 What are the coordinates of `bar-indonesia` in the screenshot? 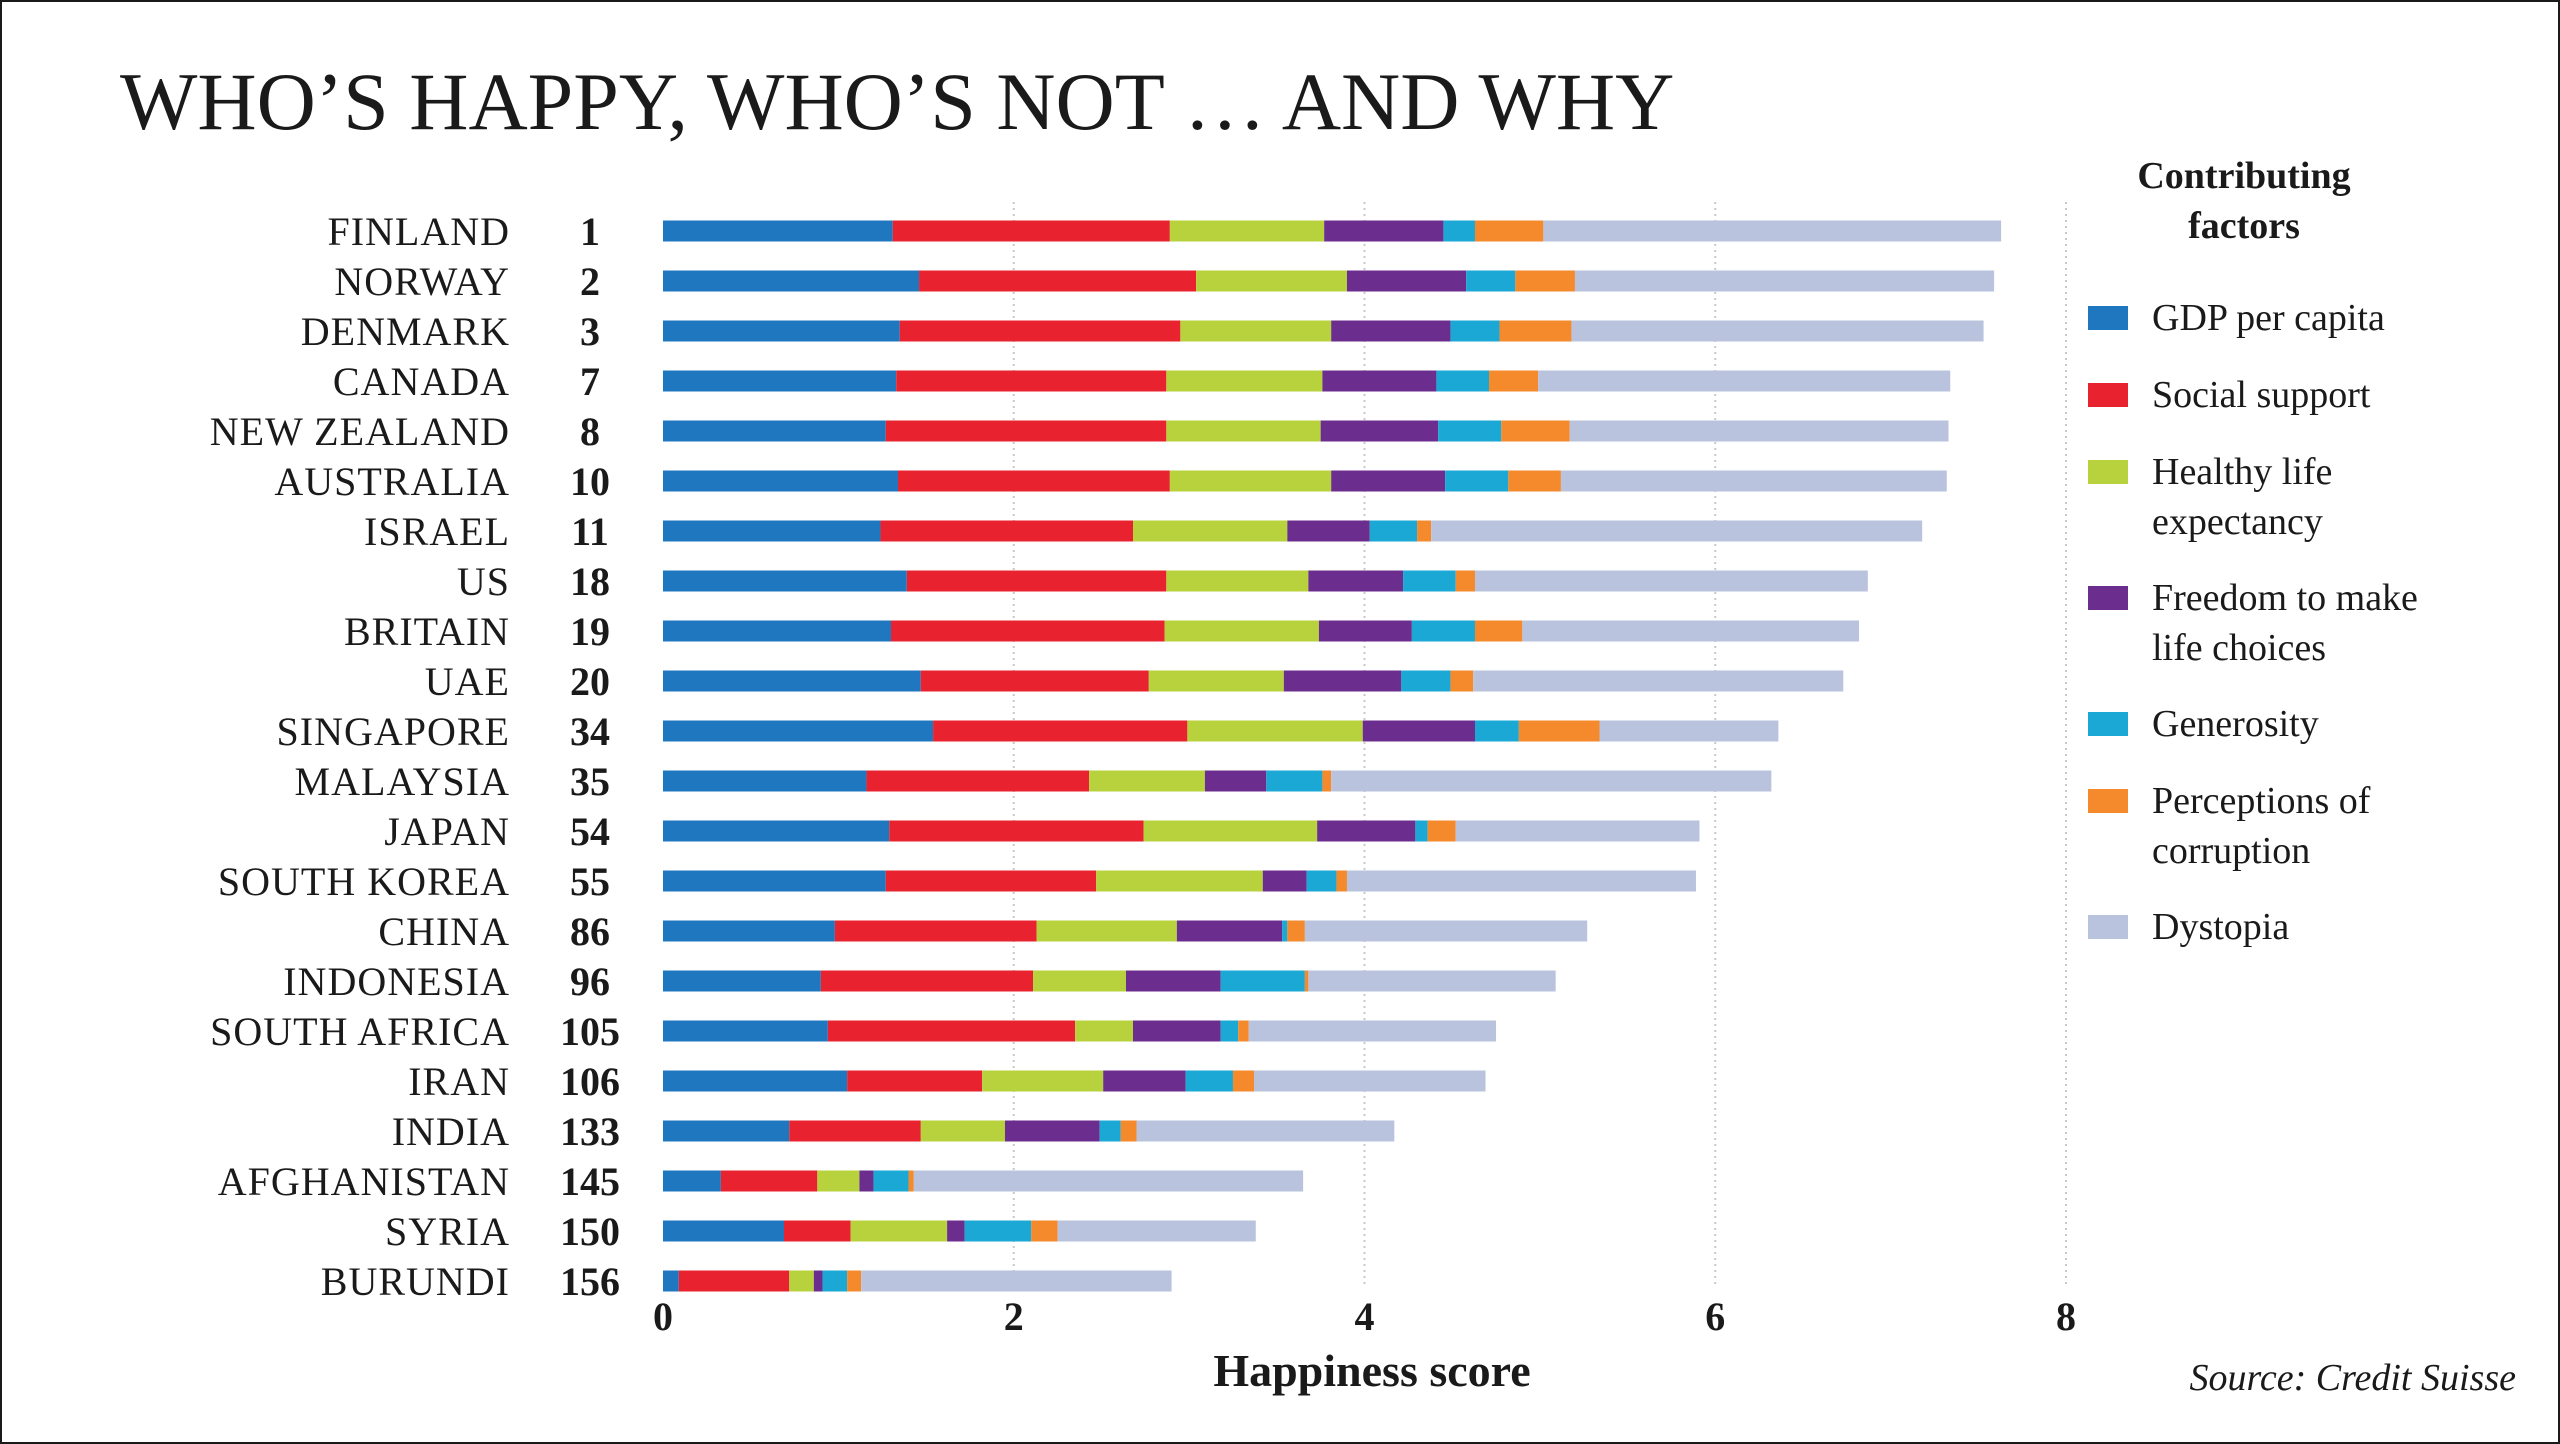 It's located at (1109, 981).